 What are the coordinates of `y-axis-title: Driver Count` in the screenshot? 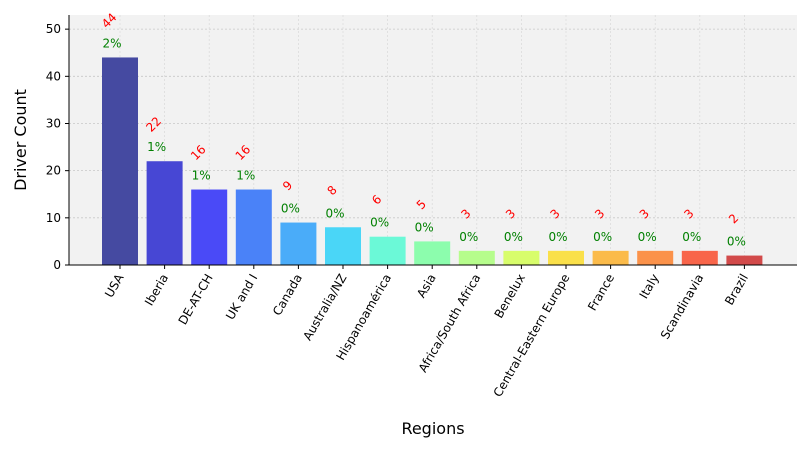 It's located at (20, 140).